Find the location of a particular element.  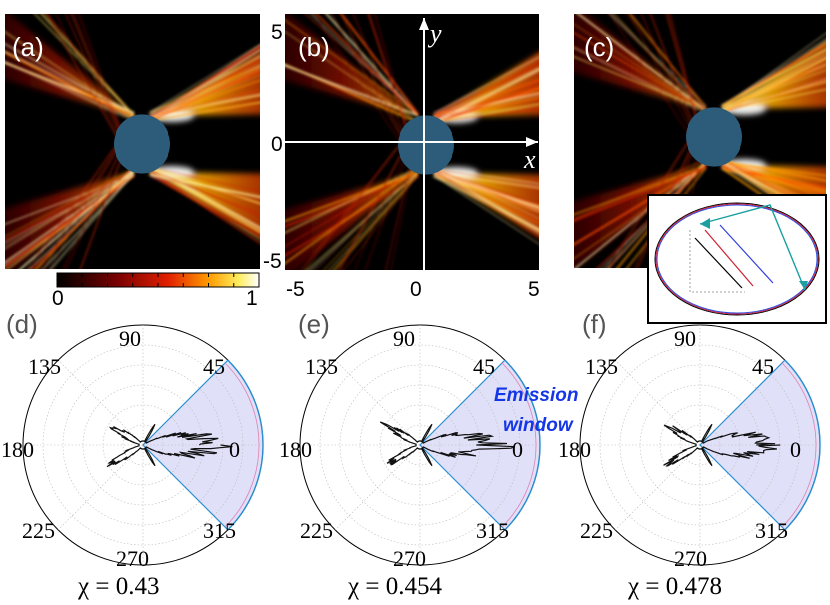

polar-plot-f is located at coordinates (700, 445).